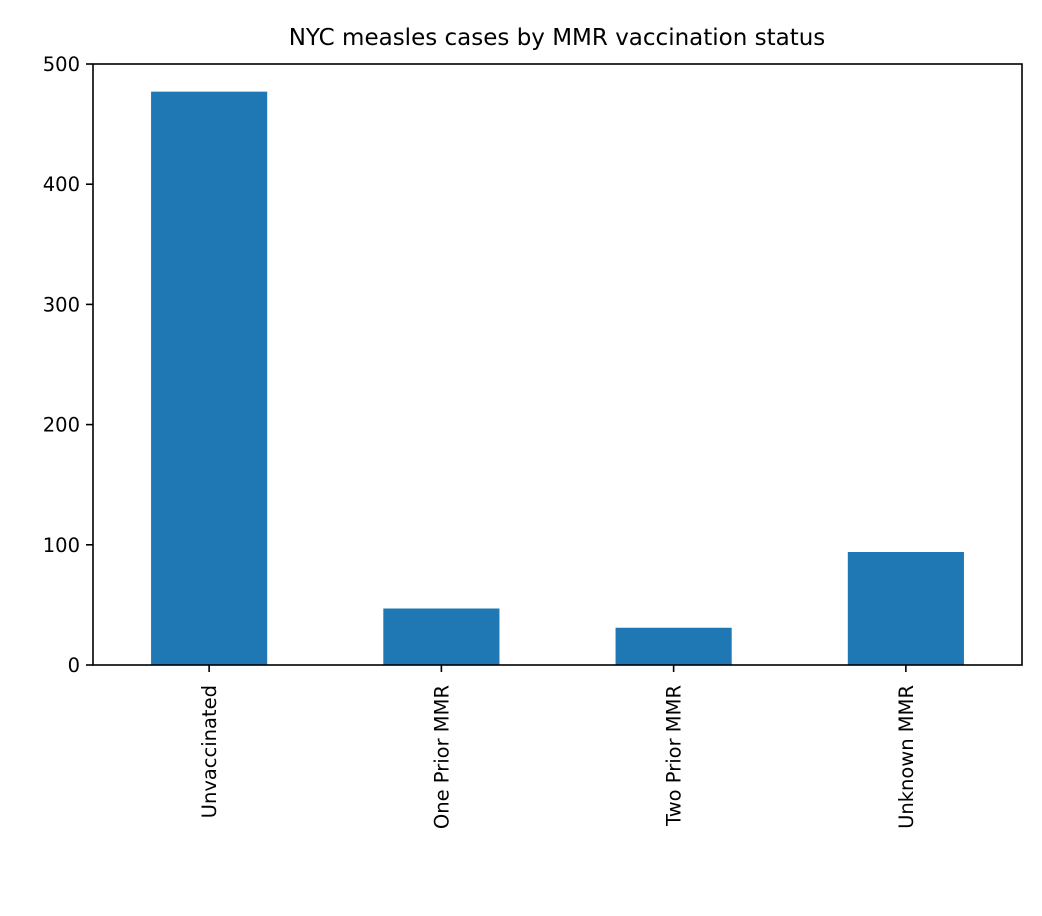 This screenshot has height=916, width=1042. What do you see at coordinates (74, 665) in the screenshot?
I see `y-tick-label: 0` at bounding box center [74, 665].